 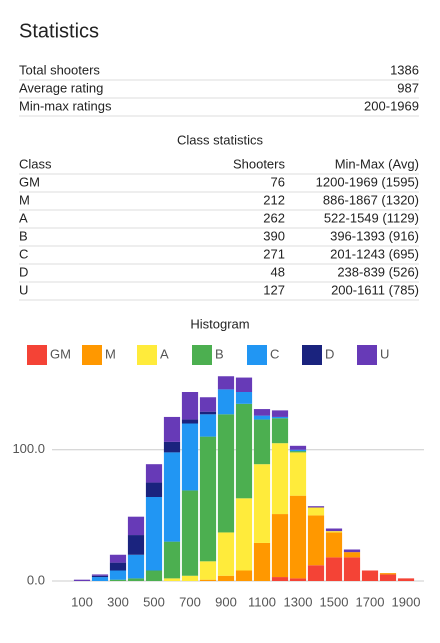 I want to click on x-tick-label: 500, so click(x=154, y=601).